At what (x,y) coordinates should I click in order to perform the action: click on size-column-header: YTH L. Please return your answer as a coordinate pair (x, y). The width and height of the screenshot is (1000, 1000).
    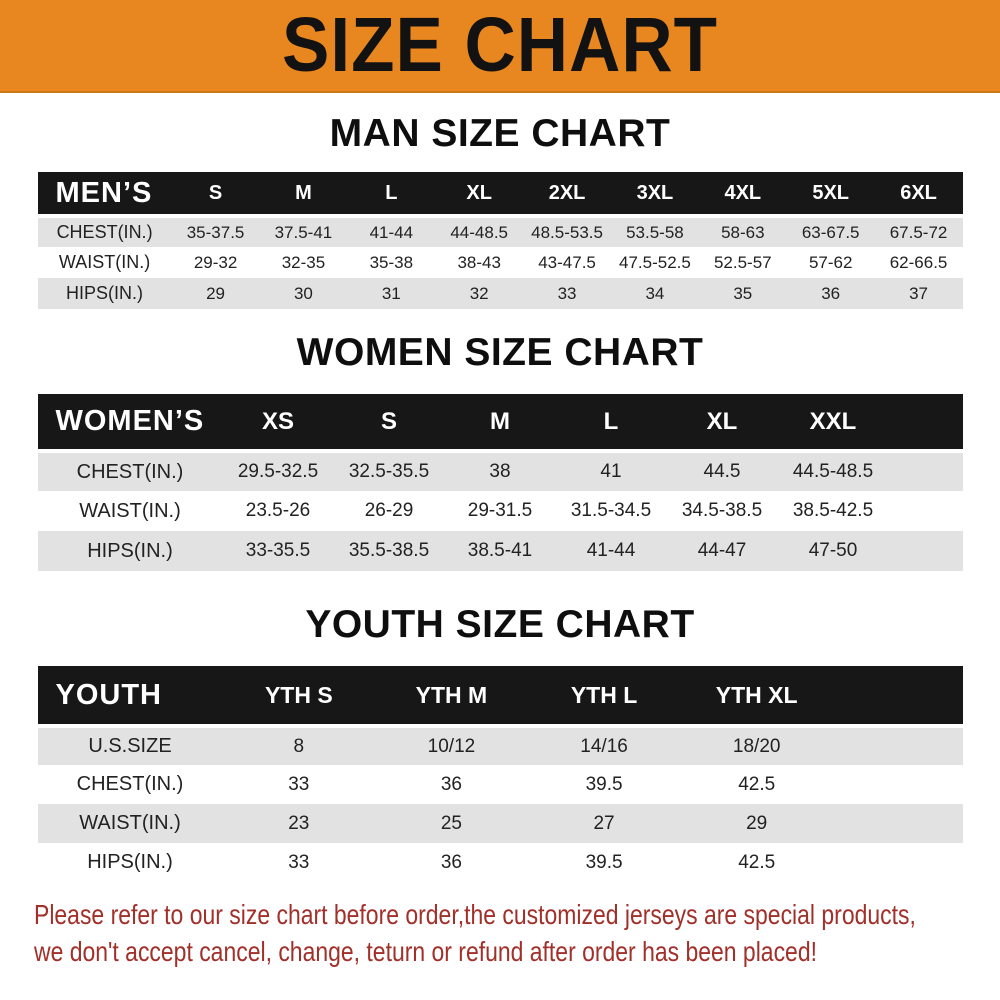
    Looking at the image, I should click on (604, 697).